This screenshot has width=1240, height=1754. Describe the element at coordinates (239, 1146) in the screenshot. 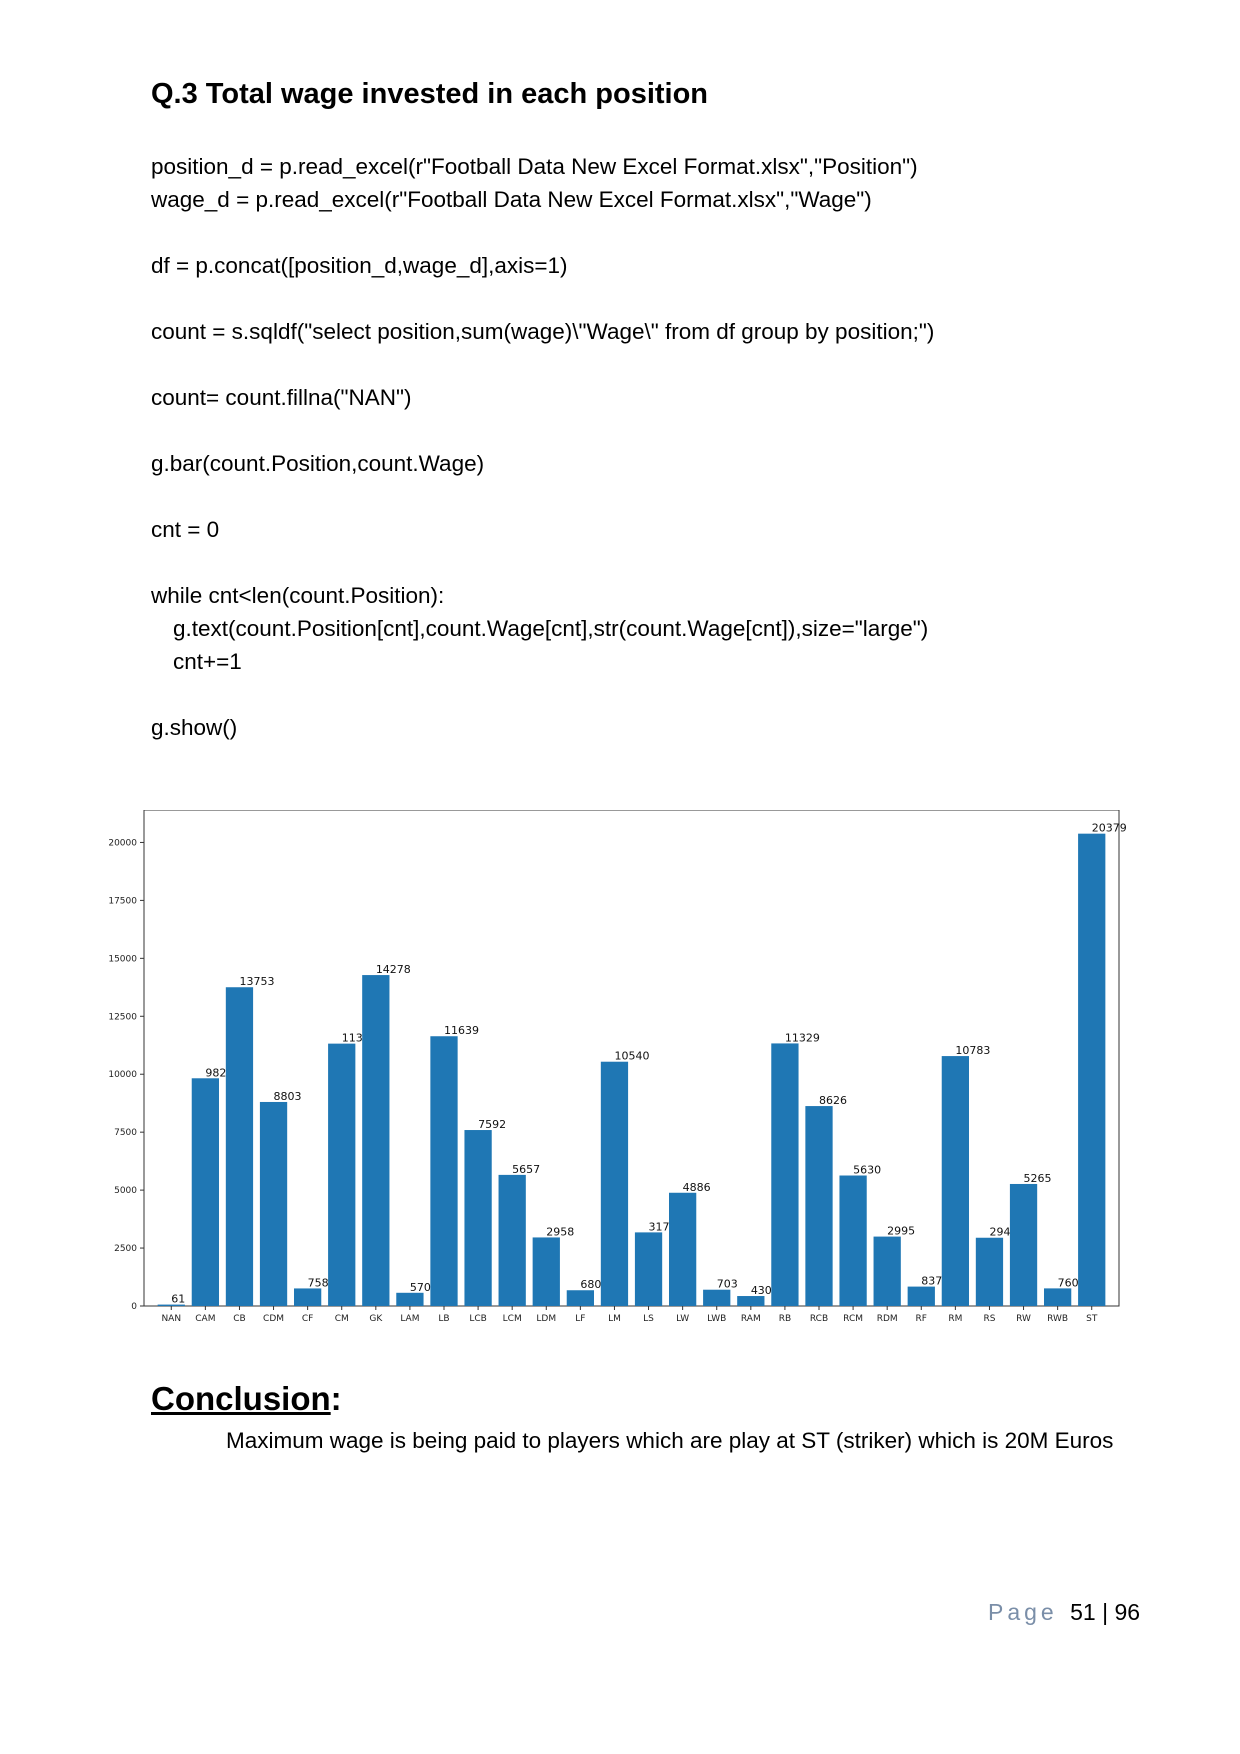

I see `bar-cb` at that location.